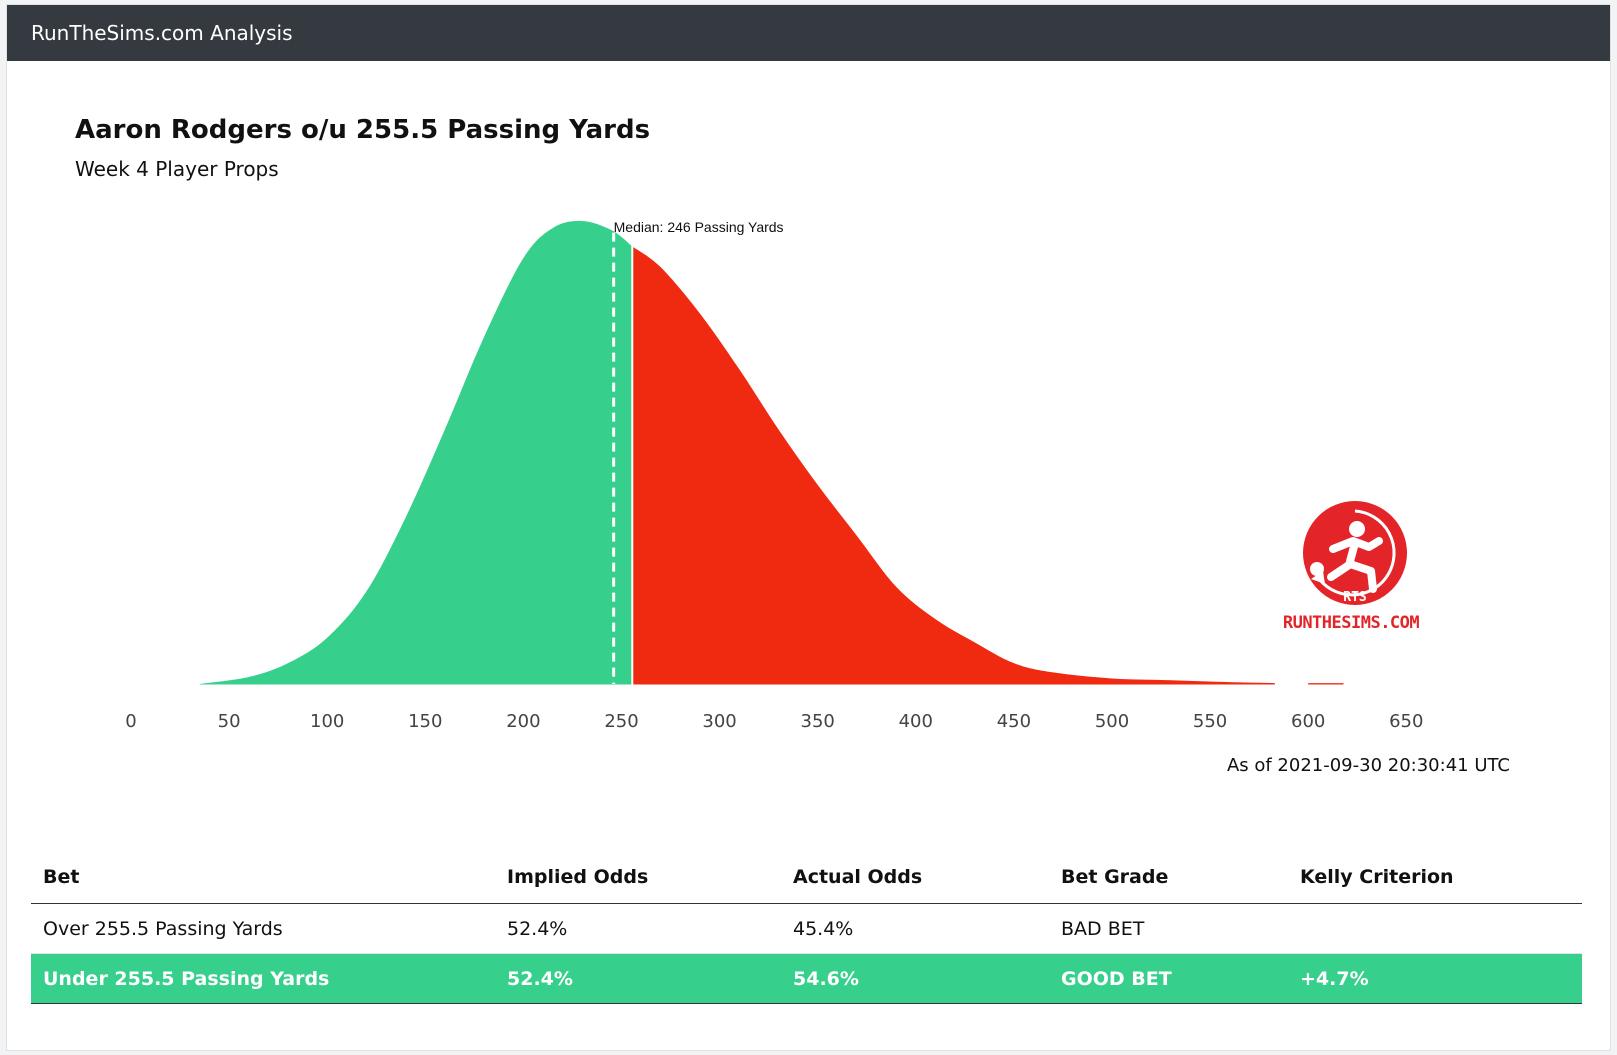  I want to click on cell-bet: Under 255.5 Passing Yards, so click(263, 978).